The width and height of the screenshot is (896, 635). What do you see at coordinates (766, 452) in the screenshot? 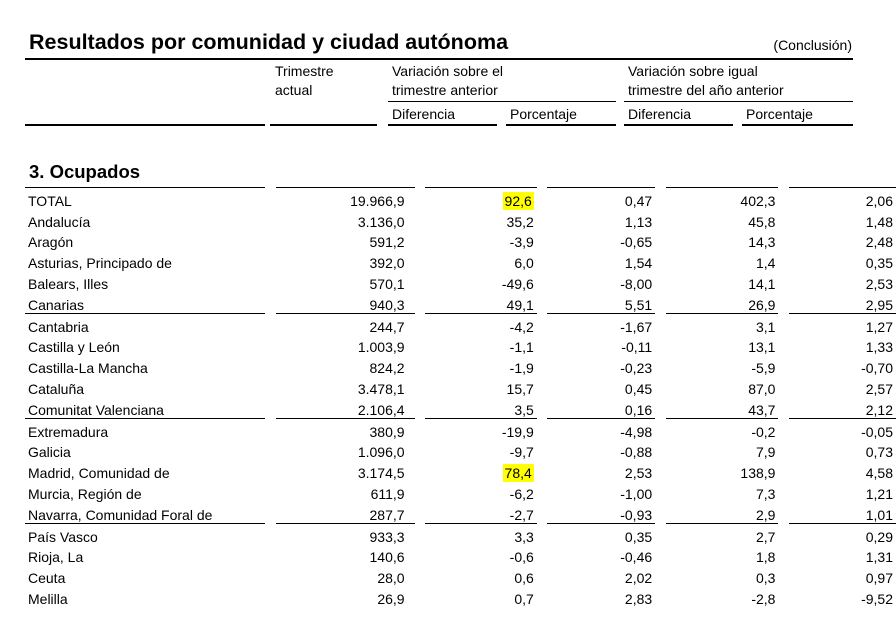
I see `dif-anual-cell: 7,9` at bounding box center [766, 452].